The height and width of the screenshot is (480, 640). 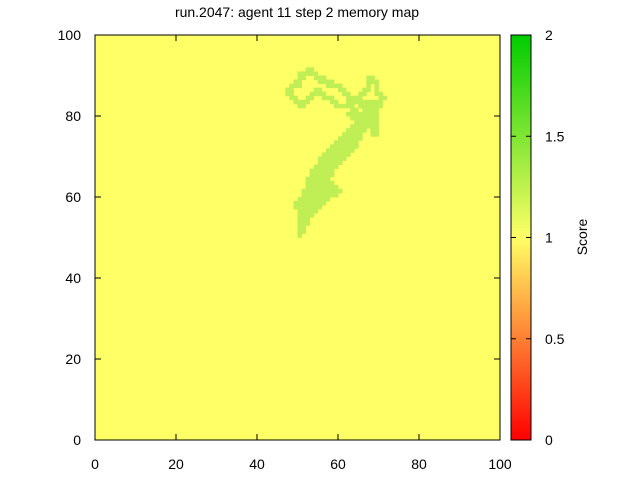 What do you see at coordinates (555, 339) in the screenshot?
I see `colorbar-tick-label: 0.5` at bounding box center [555, 339].